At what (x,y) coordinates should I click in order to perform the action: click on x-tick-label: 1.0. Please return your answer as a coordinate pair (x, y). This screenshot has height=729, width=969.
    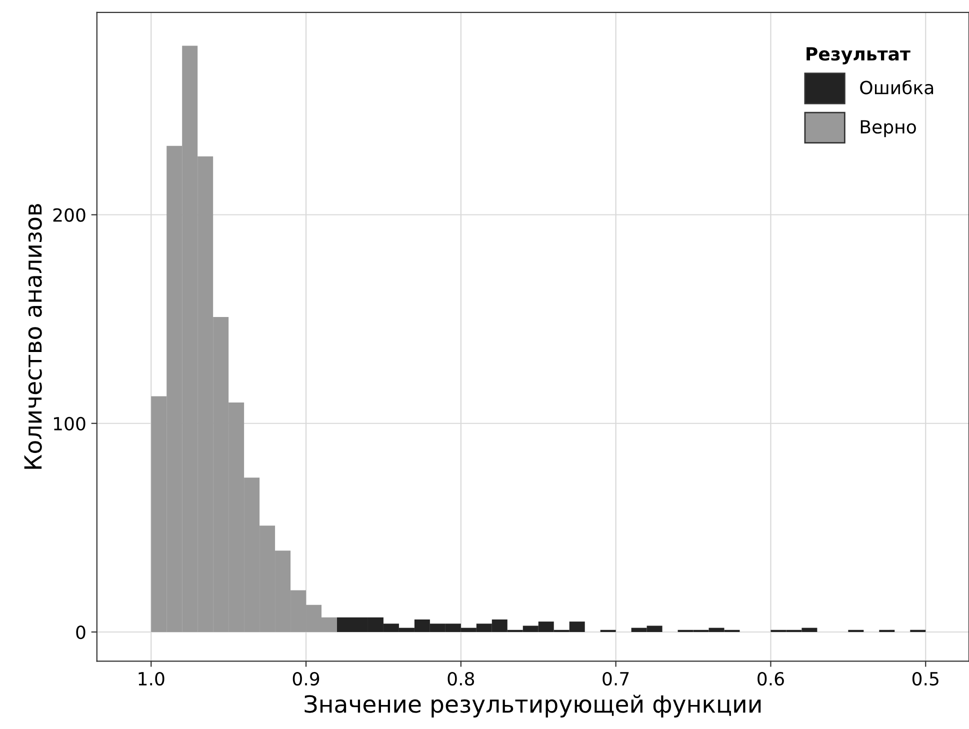
    Looking at the image, I should click on (151, 679).